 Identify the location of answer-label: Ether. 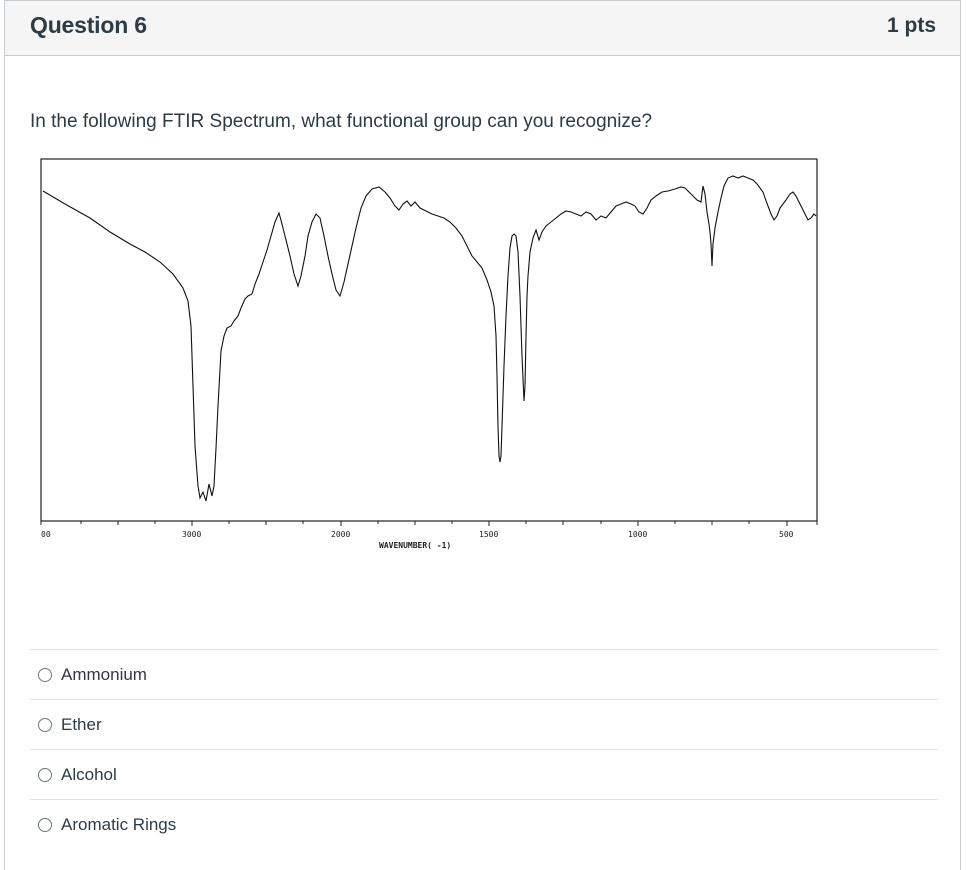
(81, 724).